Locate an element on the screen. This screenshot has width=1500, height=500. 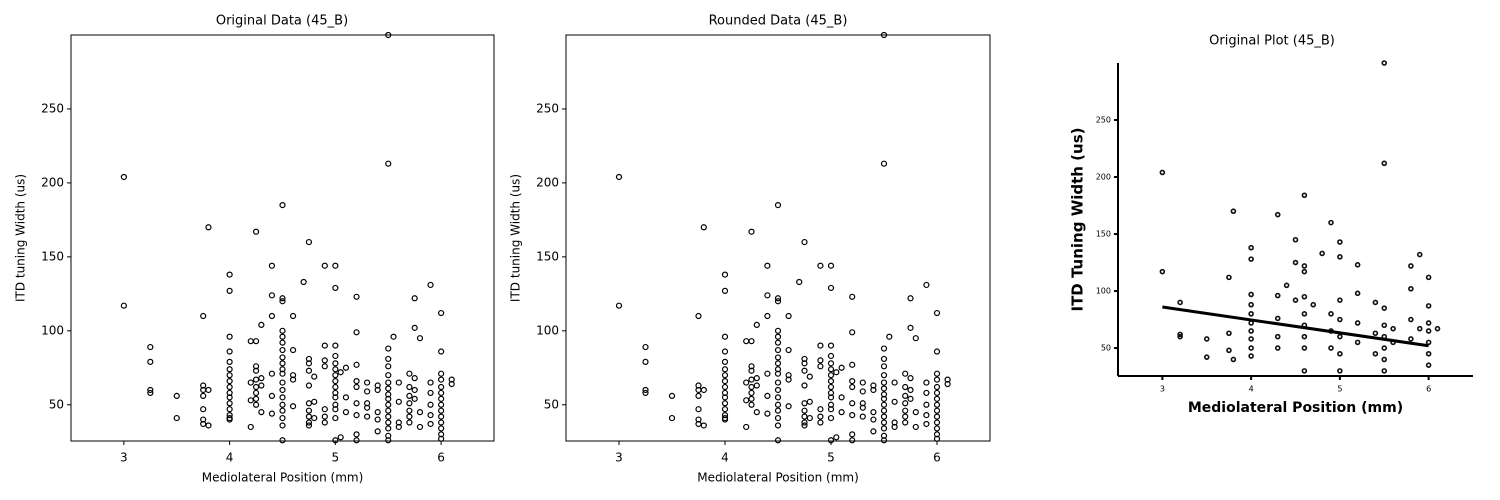
y-tick-label: 200 is located at coordinates (52, 182).